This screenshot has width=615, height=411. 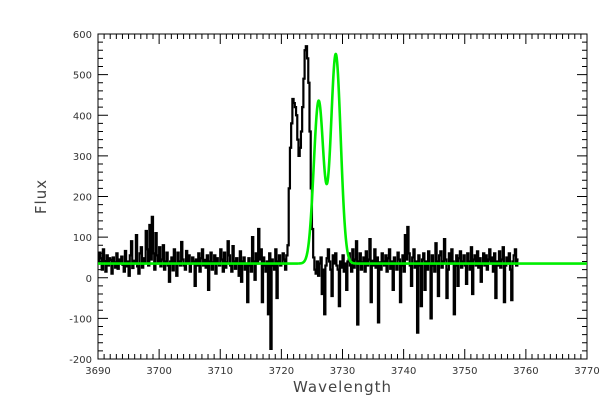 What do you see at coordinates (220, 371) in the screenshot?
I see `x-tick-label: 3710` at bounding box center [220, 371].